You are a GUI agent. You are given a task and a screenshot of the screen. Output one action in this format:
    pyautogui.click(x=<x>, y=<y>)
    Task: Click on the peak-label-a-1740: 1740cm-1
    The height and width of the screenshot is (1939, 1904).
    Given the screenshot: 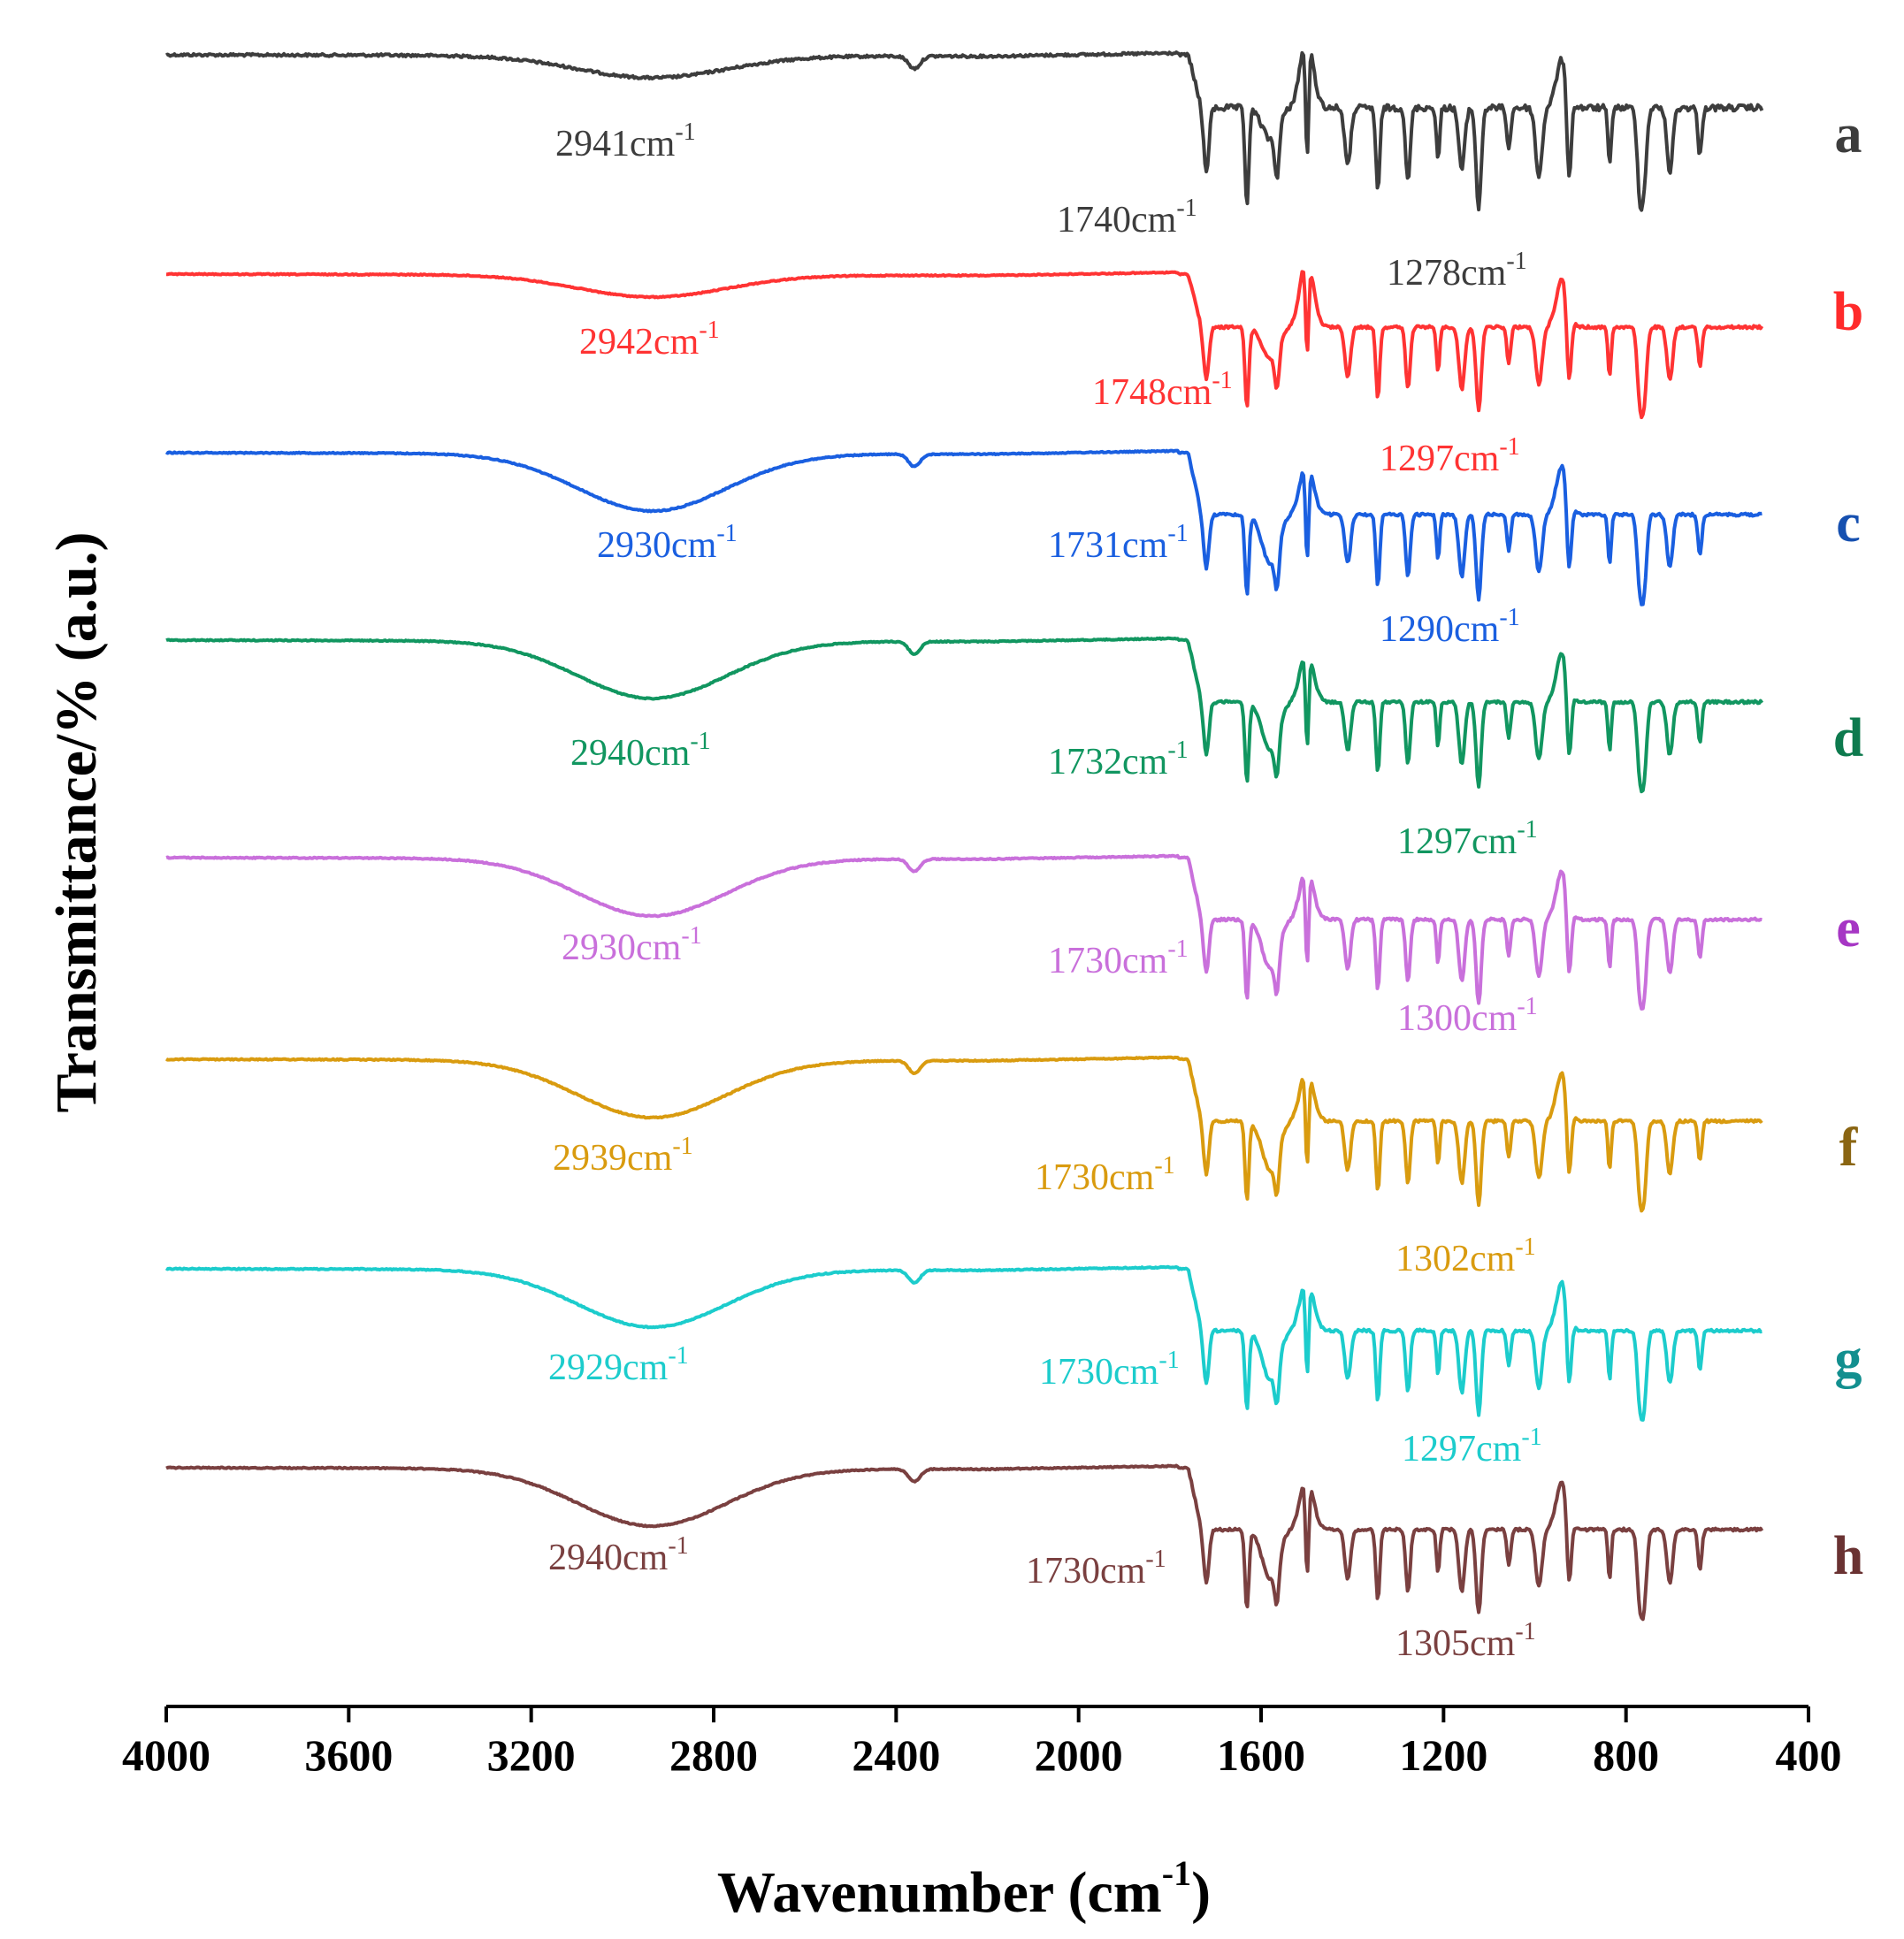 What is the action you would take?
    pyautogui.click(x=1127, y=217)
    